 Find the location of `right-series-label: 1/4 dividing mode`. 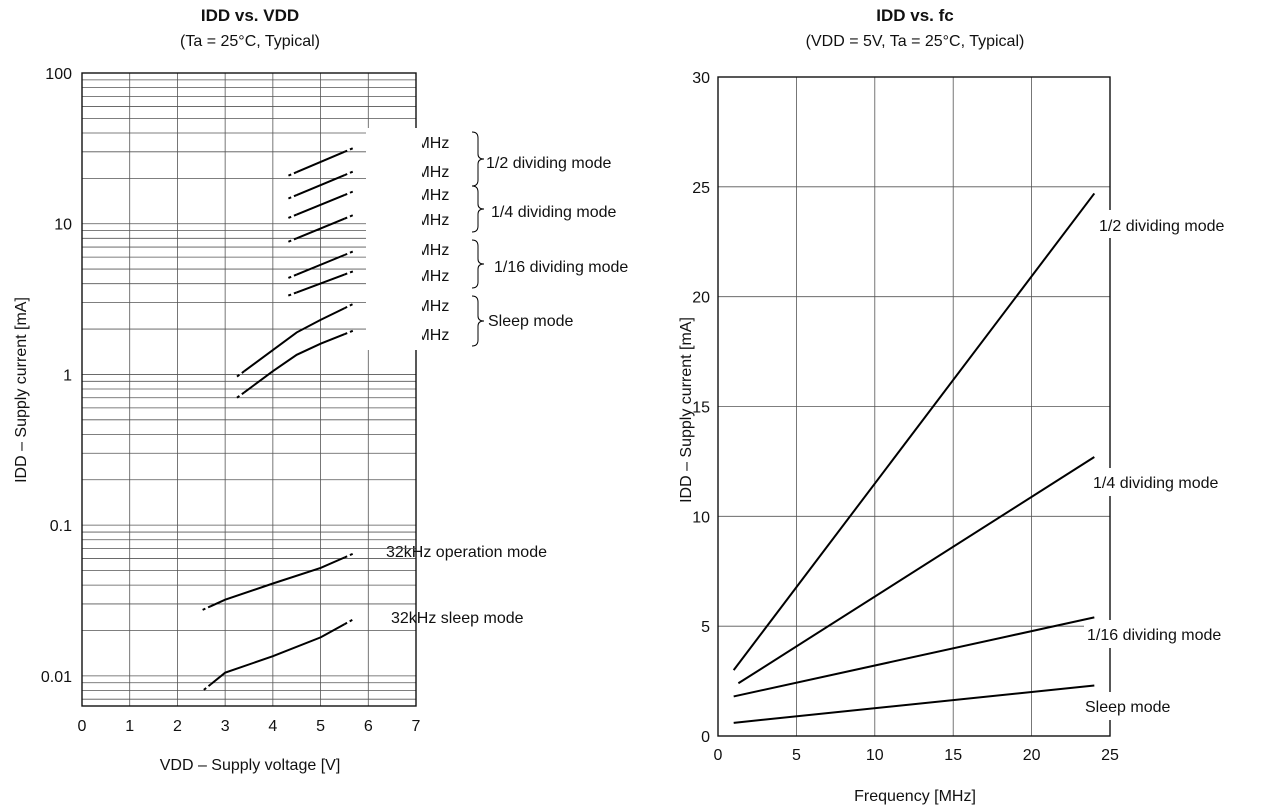

right-series-label: 1/4 dividing mode is located at coordinates (1156, 483).